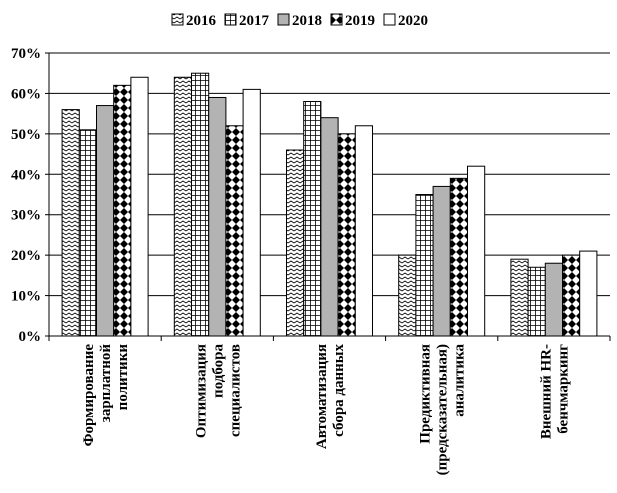 This screenshot has width=617, height=493. I want to click on x-category-label: Автоматизация сбора данных, so click(330, 397).